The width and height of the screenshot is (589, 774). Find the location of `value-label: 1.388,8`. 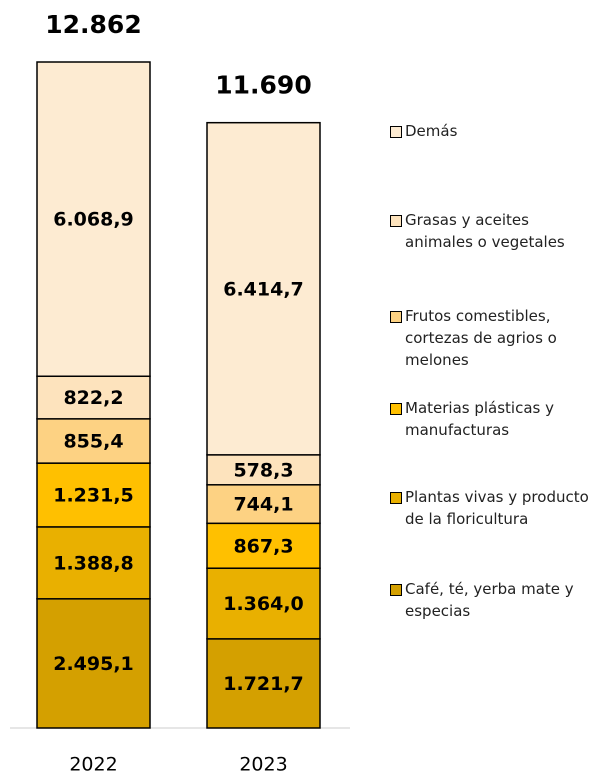

value-label: 1.388,8 is located at coordinates (93, 563).